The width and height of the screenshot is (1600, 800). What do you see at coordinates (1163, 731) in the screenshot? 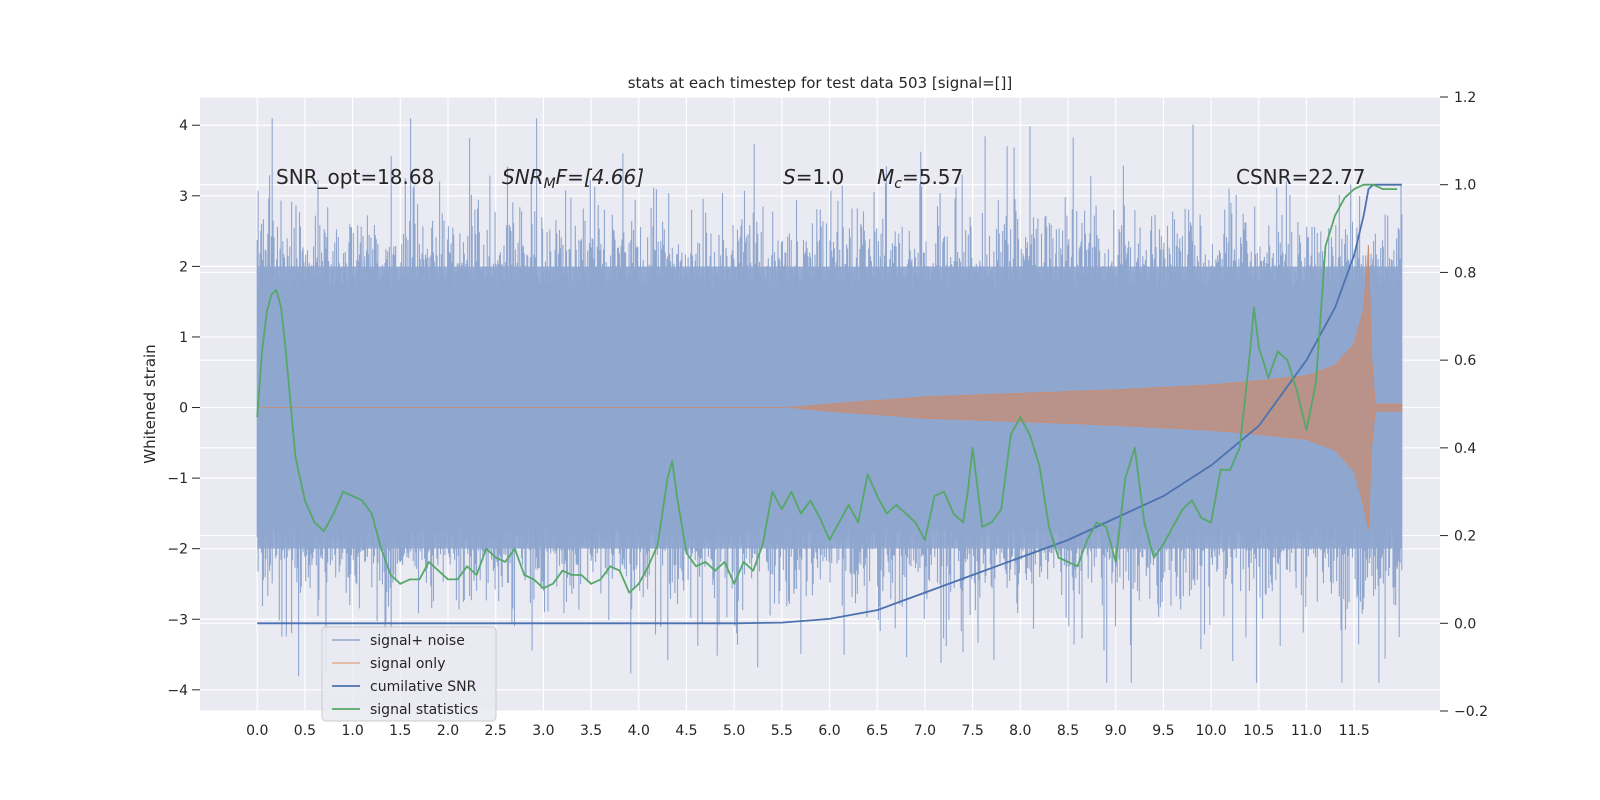
I see `x-tick-label: 9.5` at bounding box center [1163, 731].